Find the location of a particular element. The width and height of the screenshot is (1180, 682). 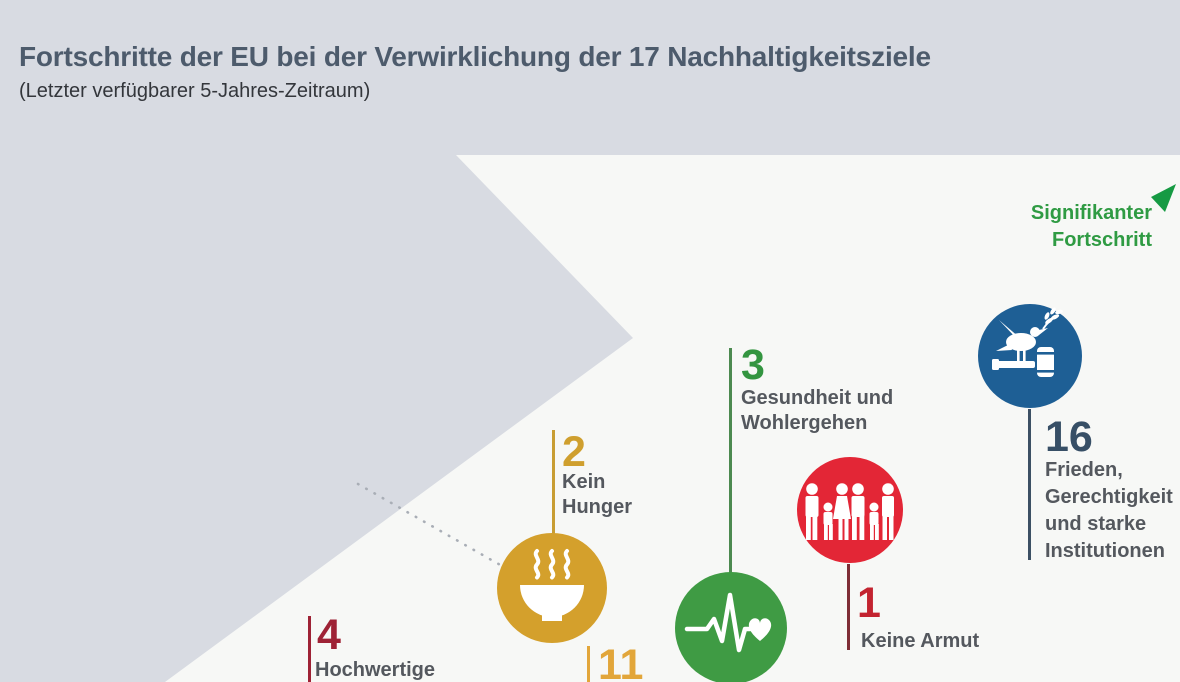

sdg-4-label-line: Hochwertige is located at coordinates (375, 670).